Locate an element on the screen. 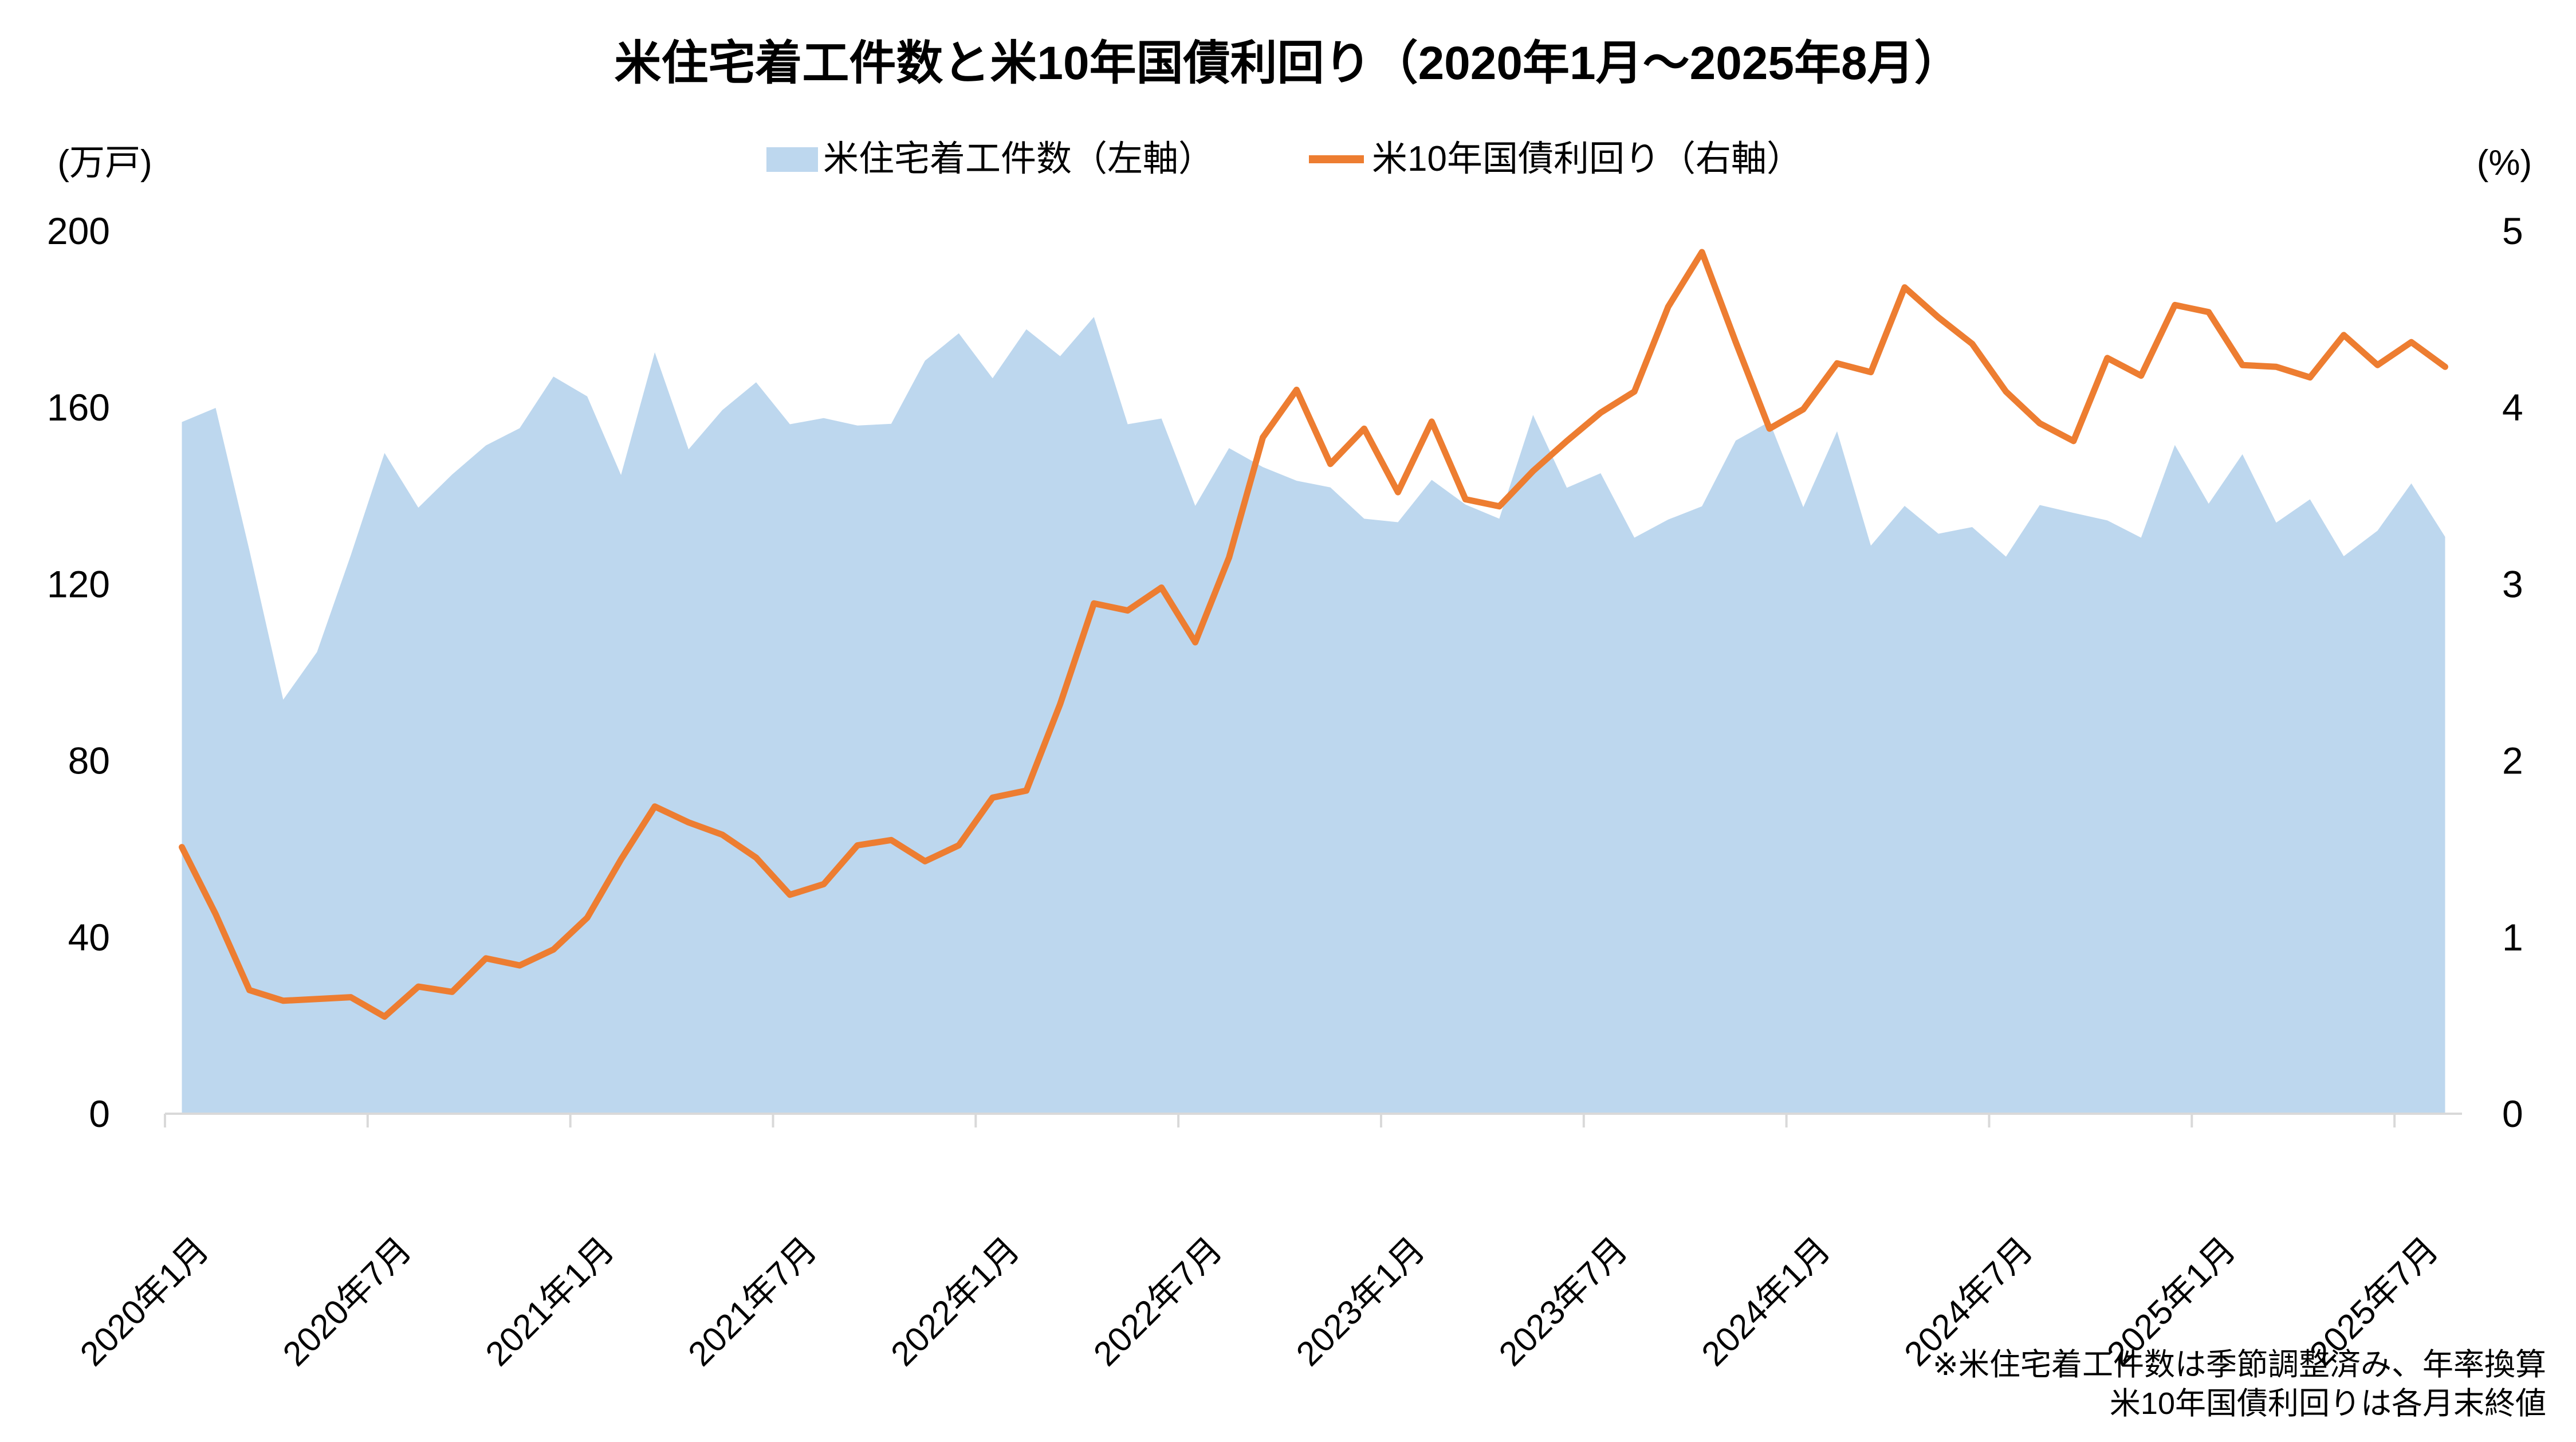 The image size is (2576, 1442). legend: 米住宅着工件数（左軸） 米10年国債利回り（右軸） is located at coordinates (1284, 159).